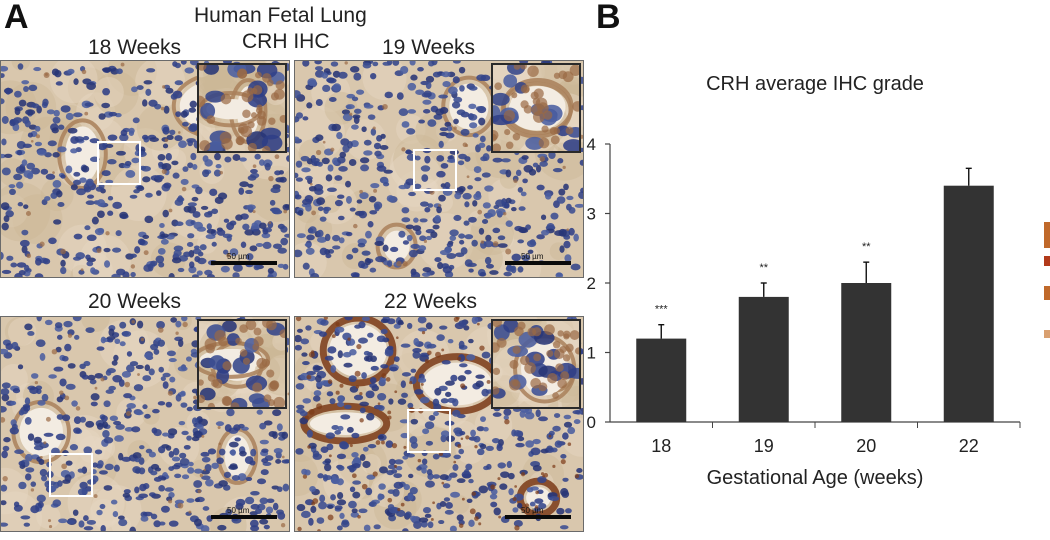 The height and width of the screenshot is (540, 1050). Describe the element at coordinates (591, 353) in the screenshot. I see `y-tick-label: 1` at that location.